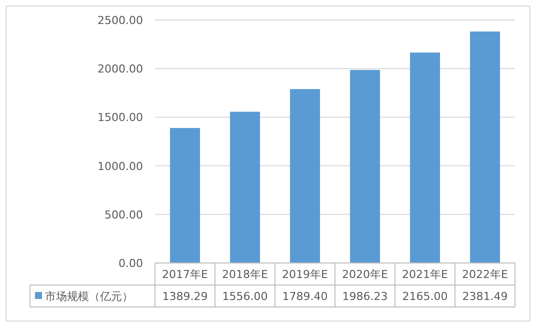 The width and height of the screenshot is (545, 333). What do you see at coordinates (120, 69) in the screenshot?
I see `y-tick-label: 2000.00` at bounding box center [120, 69].